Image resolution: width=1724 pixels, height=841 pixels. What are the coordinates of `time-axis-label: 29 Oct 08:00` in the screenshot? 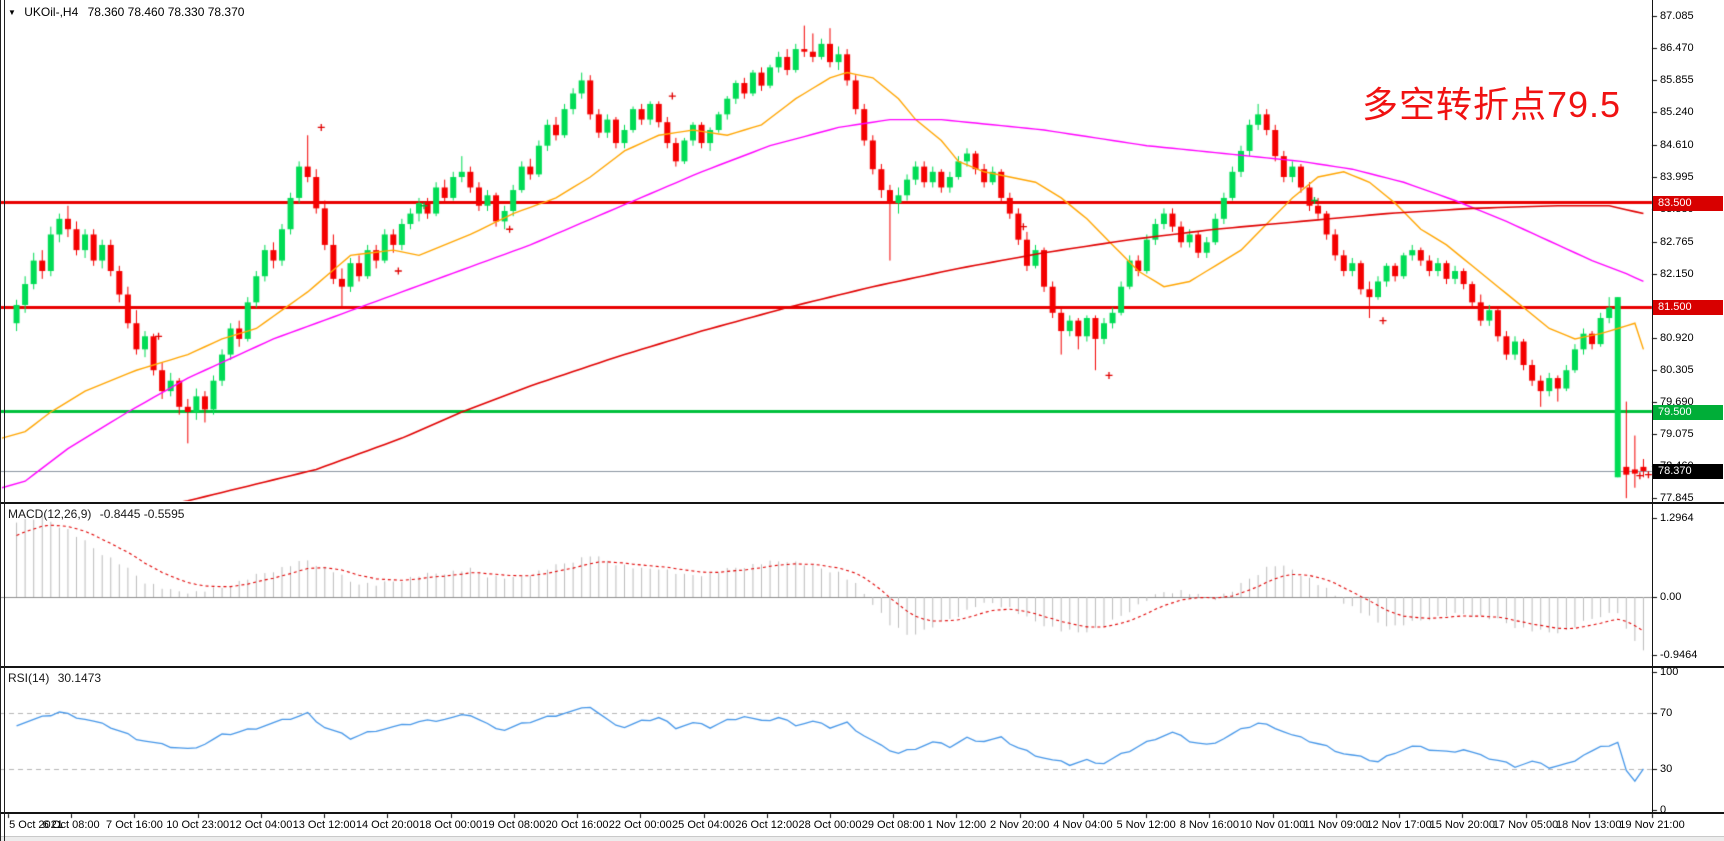 It's located at (893, 825).